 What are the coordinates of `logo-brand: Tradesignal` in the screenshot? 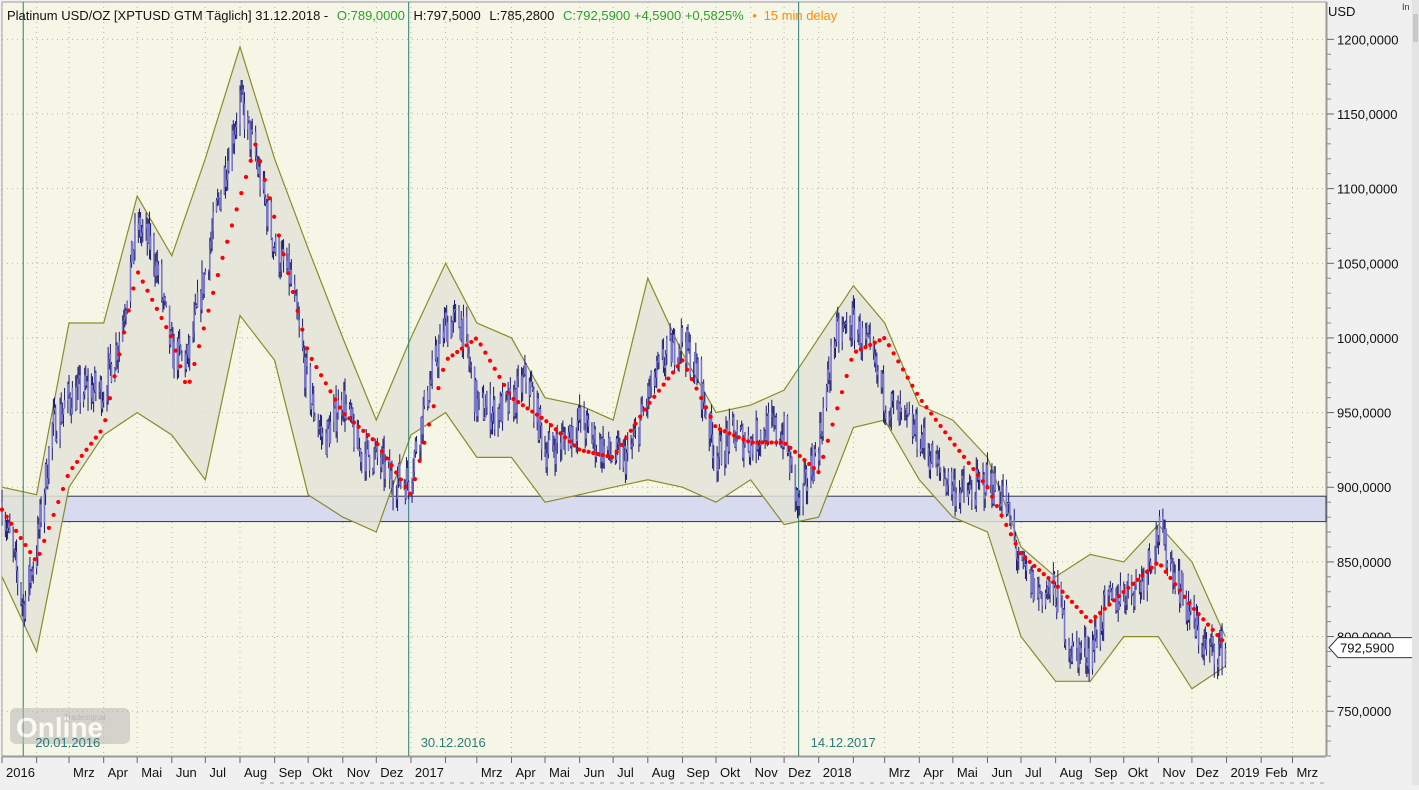 It's located at (85, 717).